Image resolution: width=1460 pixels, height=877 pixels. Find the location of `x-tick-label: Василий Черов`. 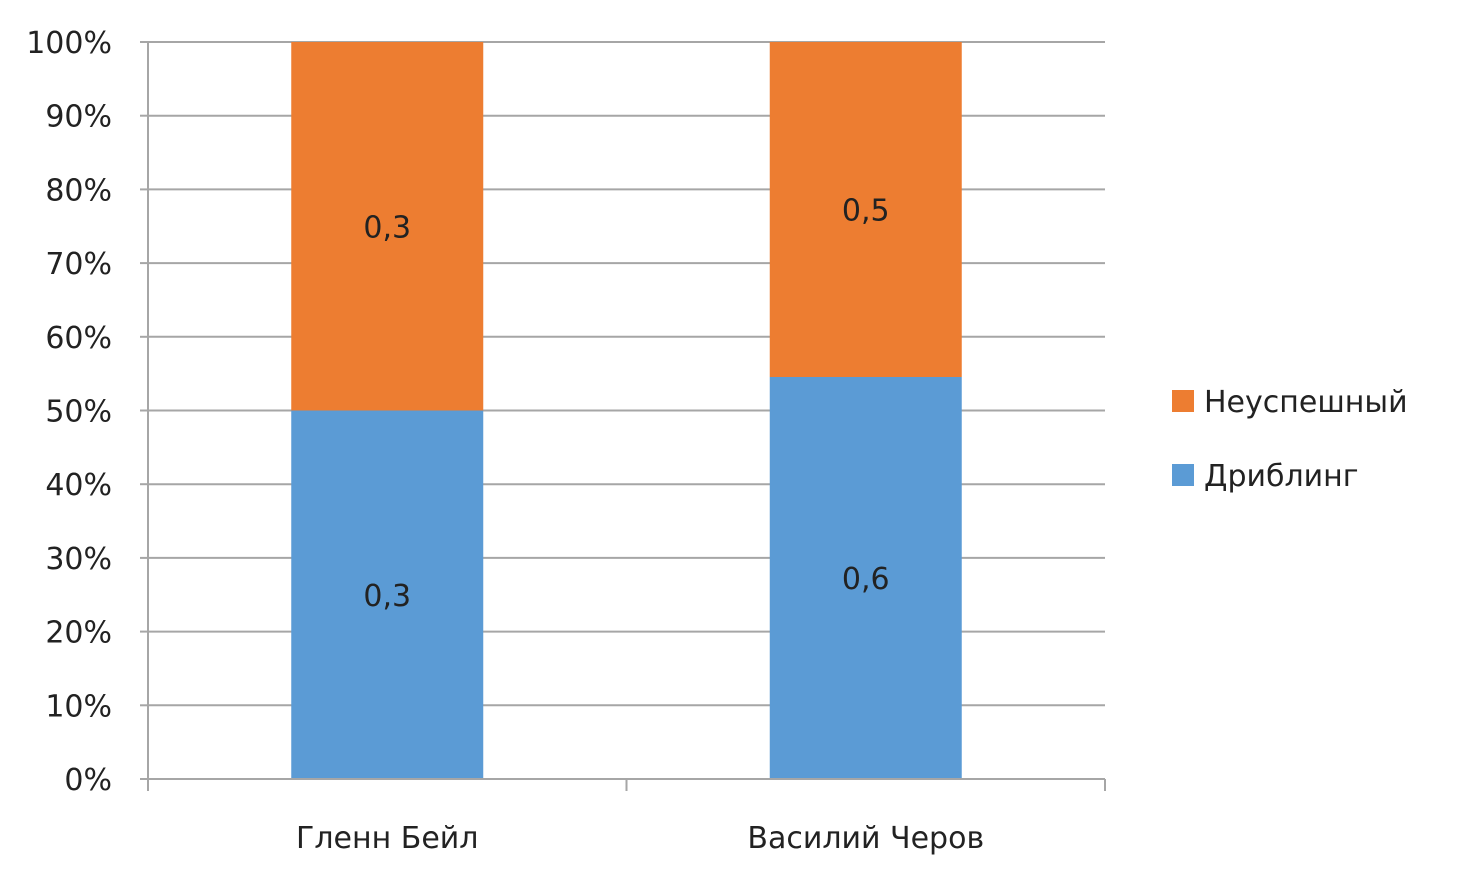

x-tick-label: Василий Черов is located at coordinates (865, 838).